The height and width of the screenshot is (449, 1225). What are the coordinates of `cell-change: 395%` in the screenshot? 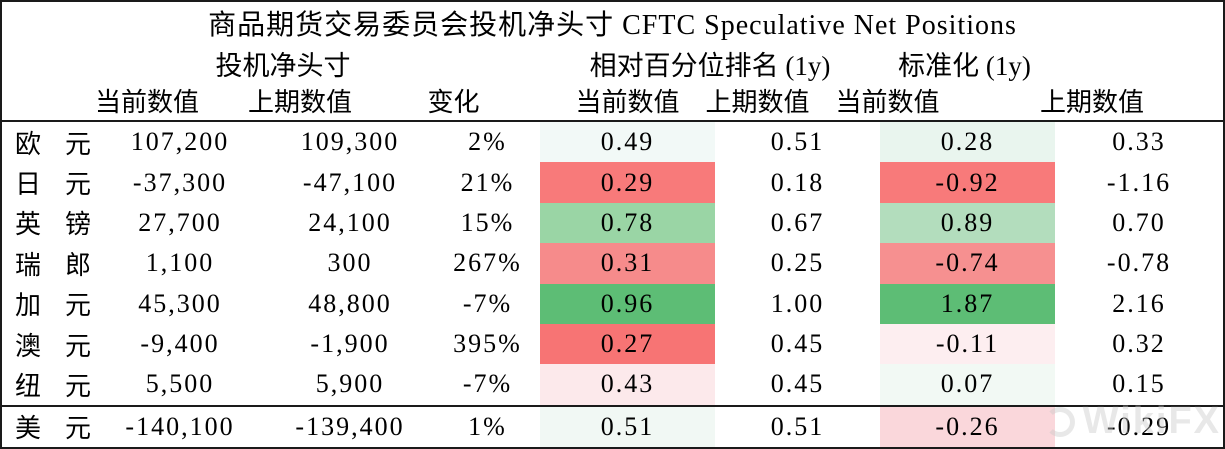 It's located at (487, 344).